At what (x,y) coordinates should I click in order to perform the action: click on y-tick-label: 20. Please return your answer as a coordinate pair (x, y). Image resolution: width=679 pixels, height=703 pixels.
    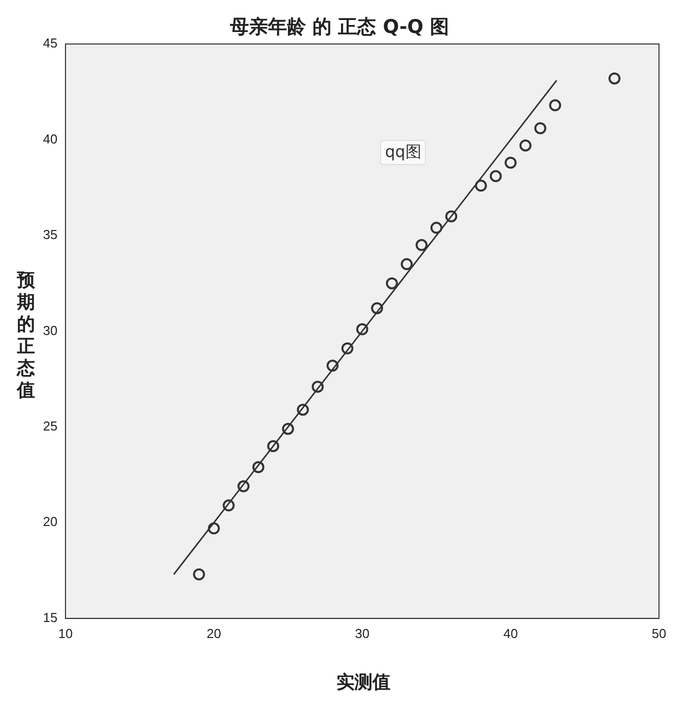
    Looking at the image, I should click on (50, 522).